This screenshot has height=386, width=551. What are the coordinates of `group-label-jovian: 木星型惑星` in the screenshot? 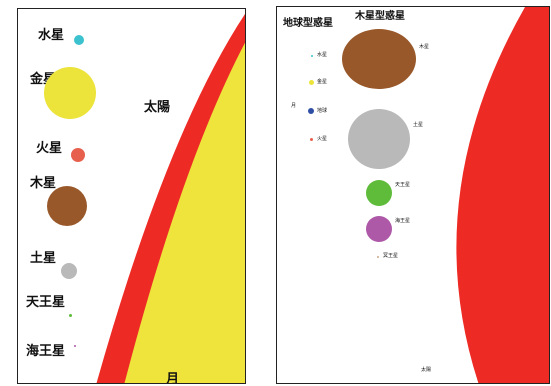 It's located at (380, 16).